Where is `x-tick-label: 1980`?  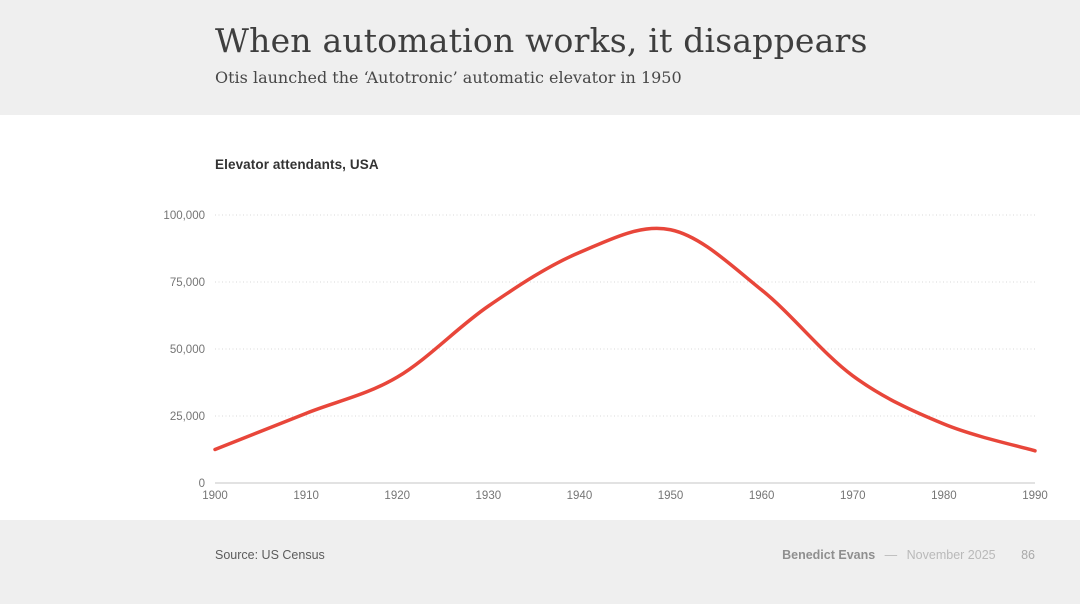 x-tick-label: 1980 is located at coordinates (944, 496).